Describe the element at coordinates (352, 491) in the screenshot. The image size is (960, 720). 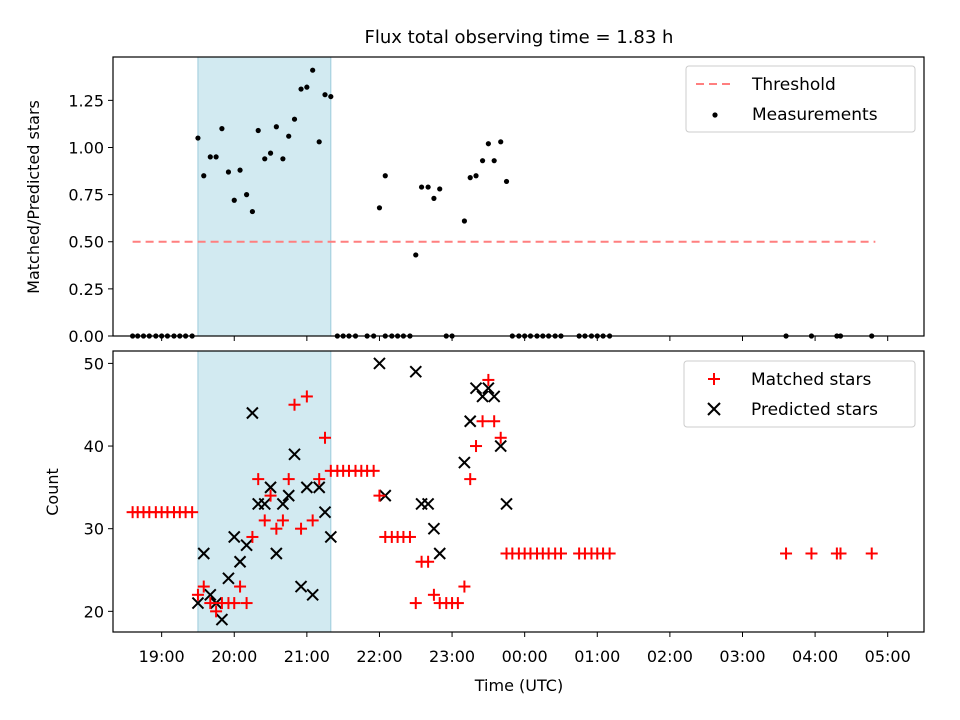
I see `predicted-star-markers` at that location.